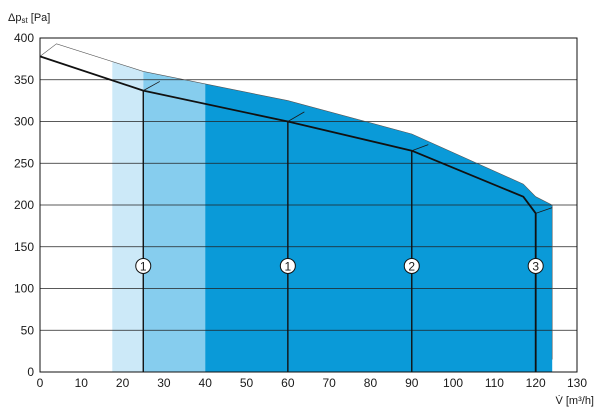 The image size is (600, 414). Describe the element at coordinates (123, 383) in the screenshot. I see `x-tick-label: 20` at that location.